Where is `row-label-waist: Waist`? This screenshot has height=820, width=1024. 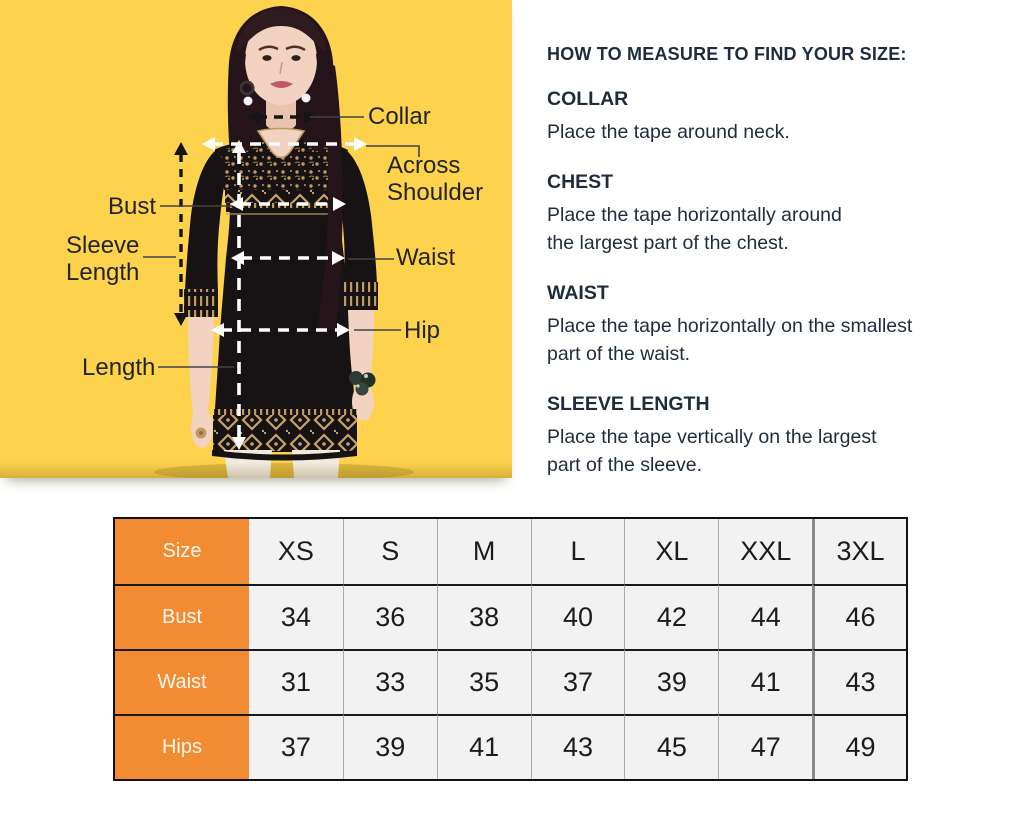 row-label-waist: Waist is located at coordinates (182, 681).